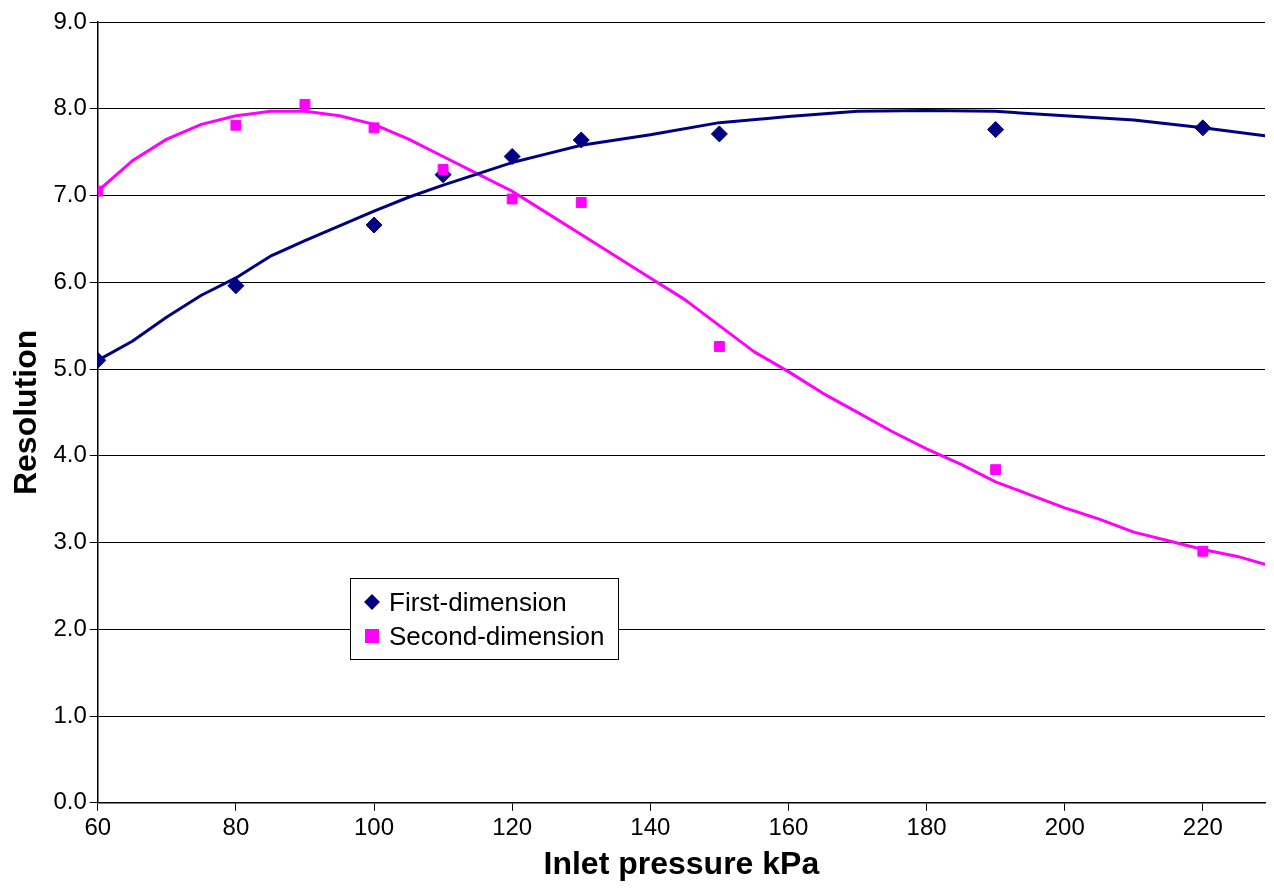 This screenshot has height=892, width=1274. I want to click on y-tick-label: 1.0, so click(70, 714).